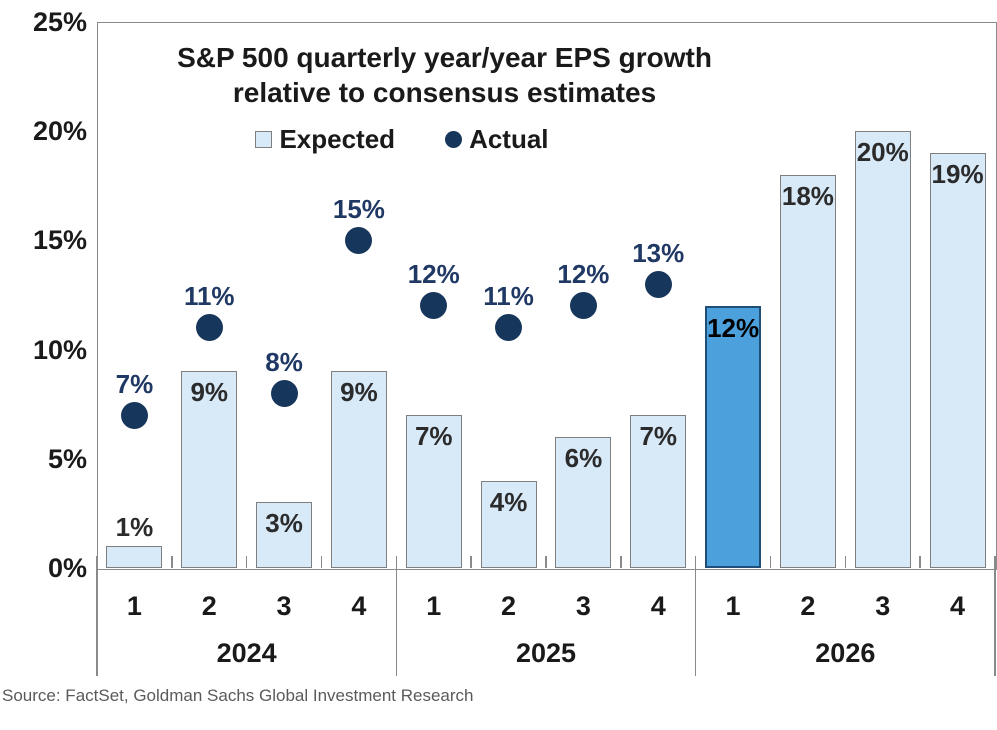 The height and width of the screenshot is (730, 997). What do you see at coordinates (402, 139) in the screenshot?
I see `legend: Expected Actual` at bounding box center [402, 139].